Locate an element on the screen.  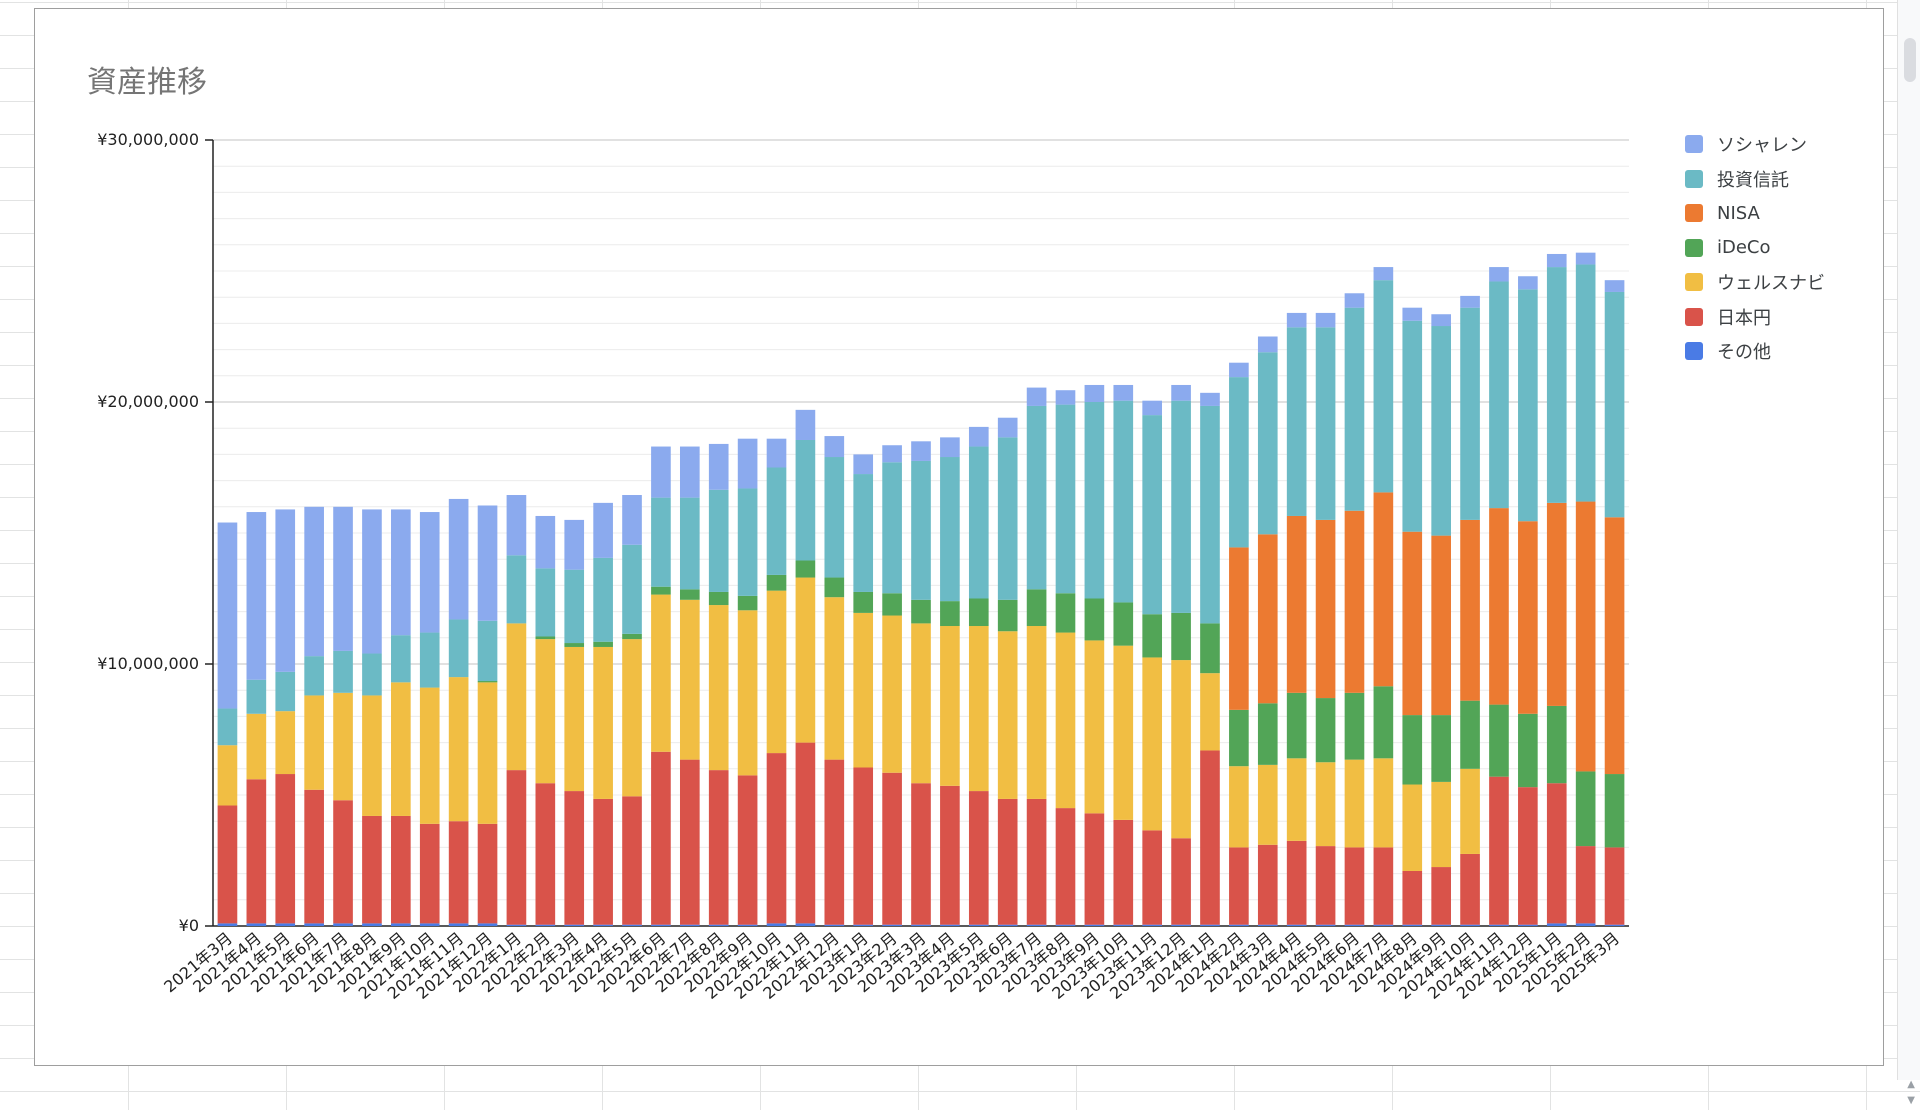
scrollbar-thumb is located at coordinates (1910, 60).